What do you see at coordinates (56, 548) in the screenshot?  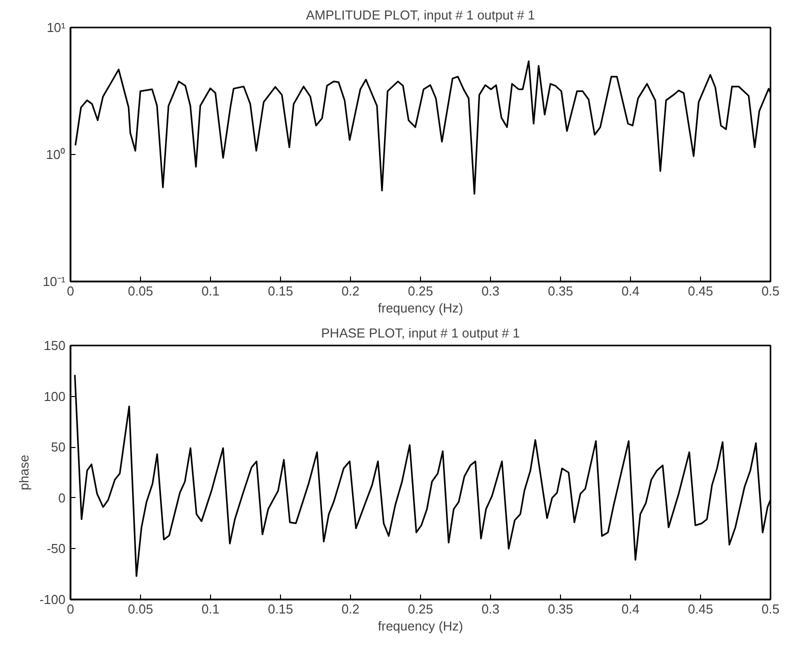 I see `y-tick-label: -50` at bounding box center [56, 548].